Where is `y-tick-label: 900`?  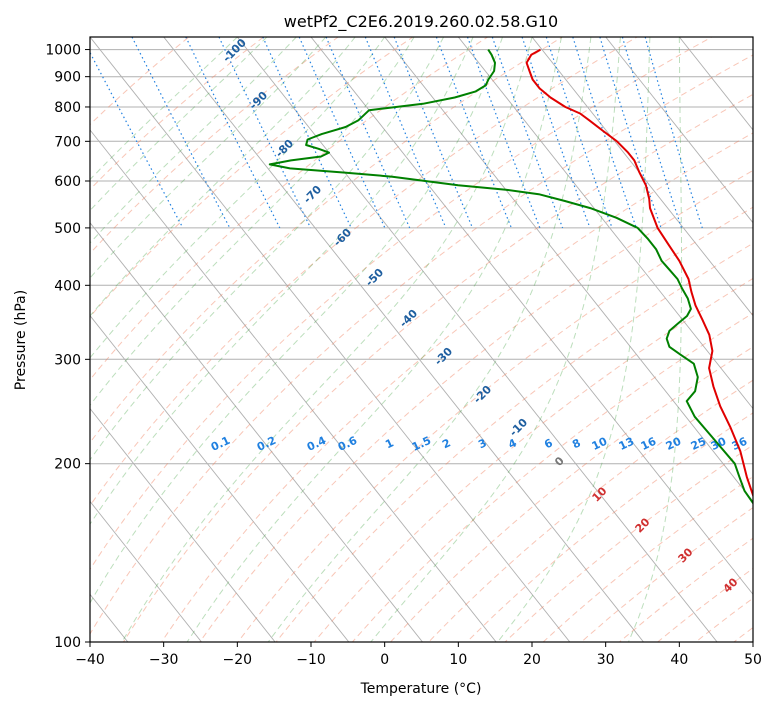
y-tick-label: 900 is located at coordinates (67, 78).